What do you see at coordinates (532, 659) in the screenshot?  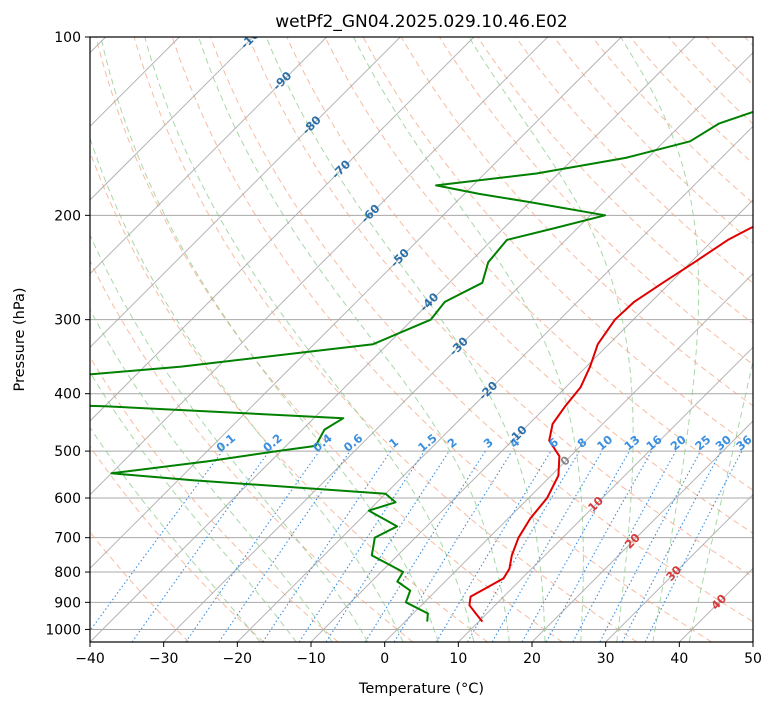 I see `x-tick-label: 20` at bounding box center [532, 659].